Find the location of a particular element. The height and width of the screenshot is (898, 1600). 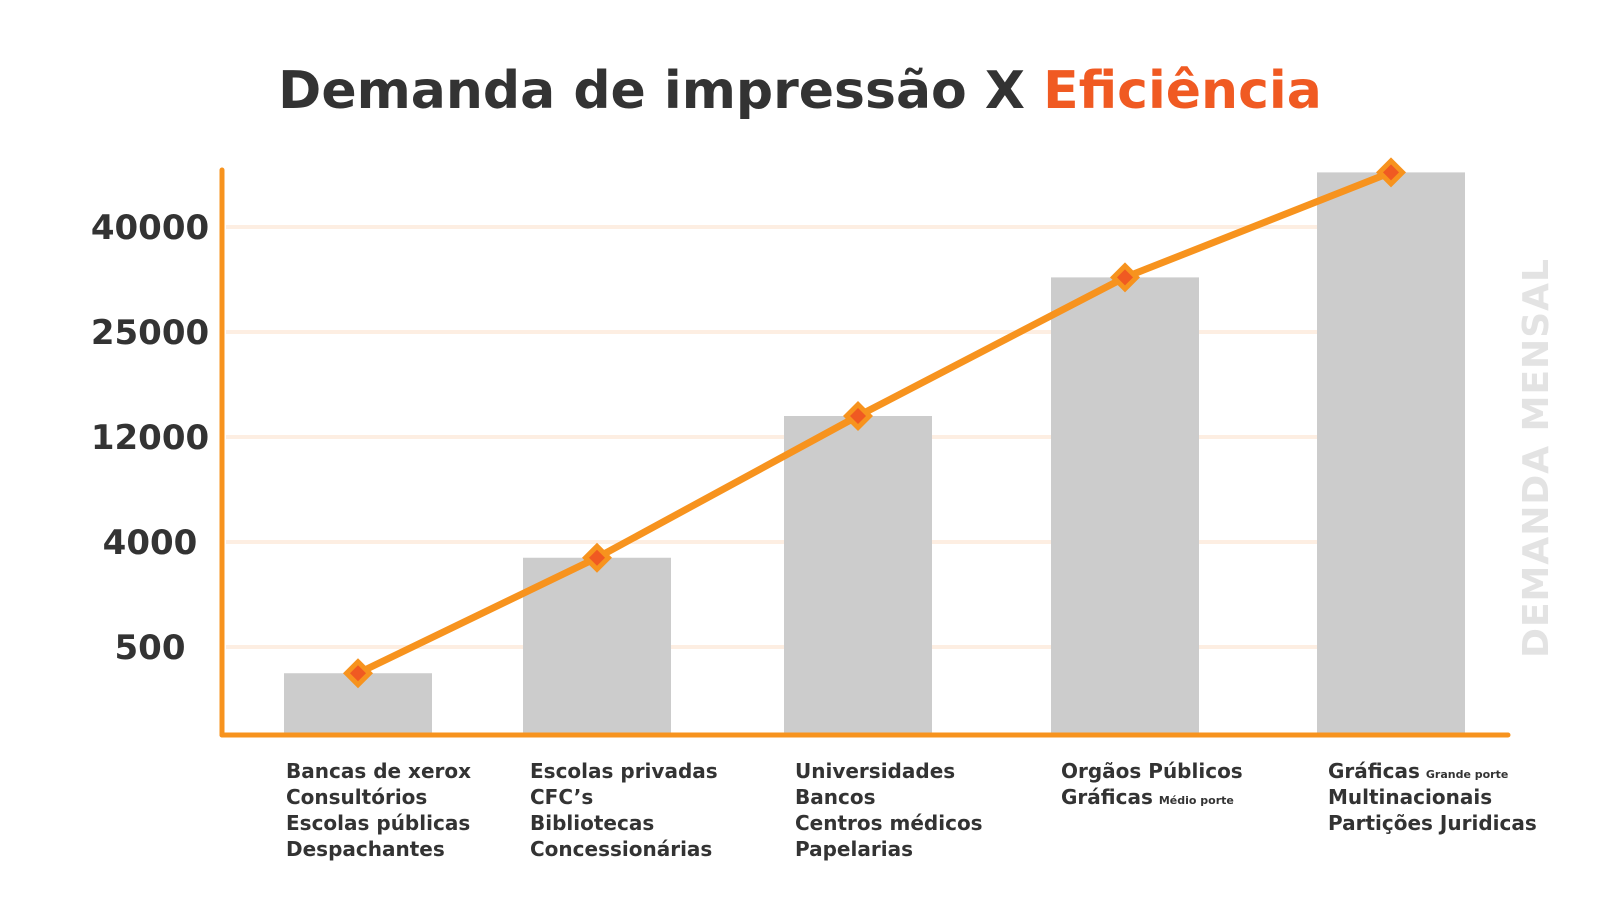

category-label-line: Bancos is located at coordinates (835, 797).